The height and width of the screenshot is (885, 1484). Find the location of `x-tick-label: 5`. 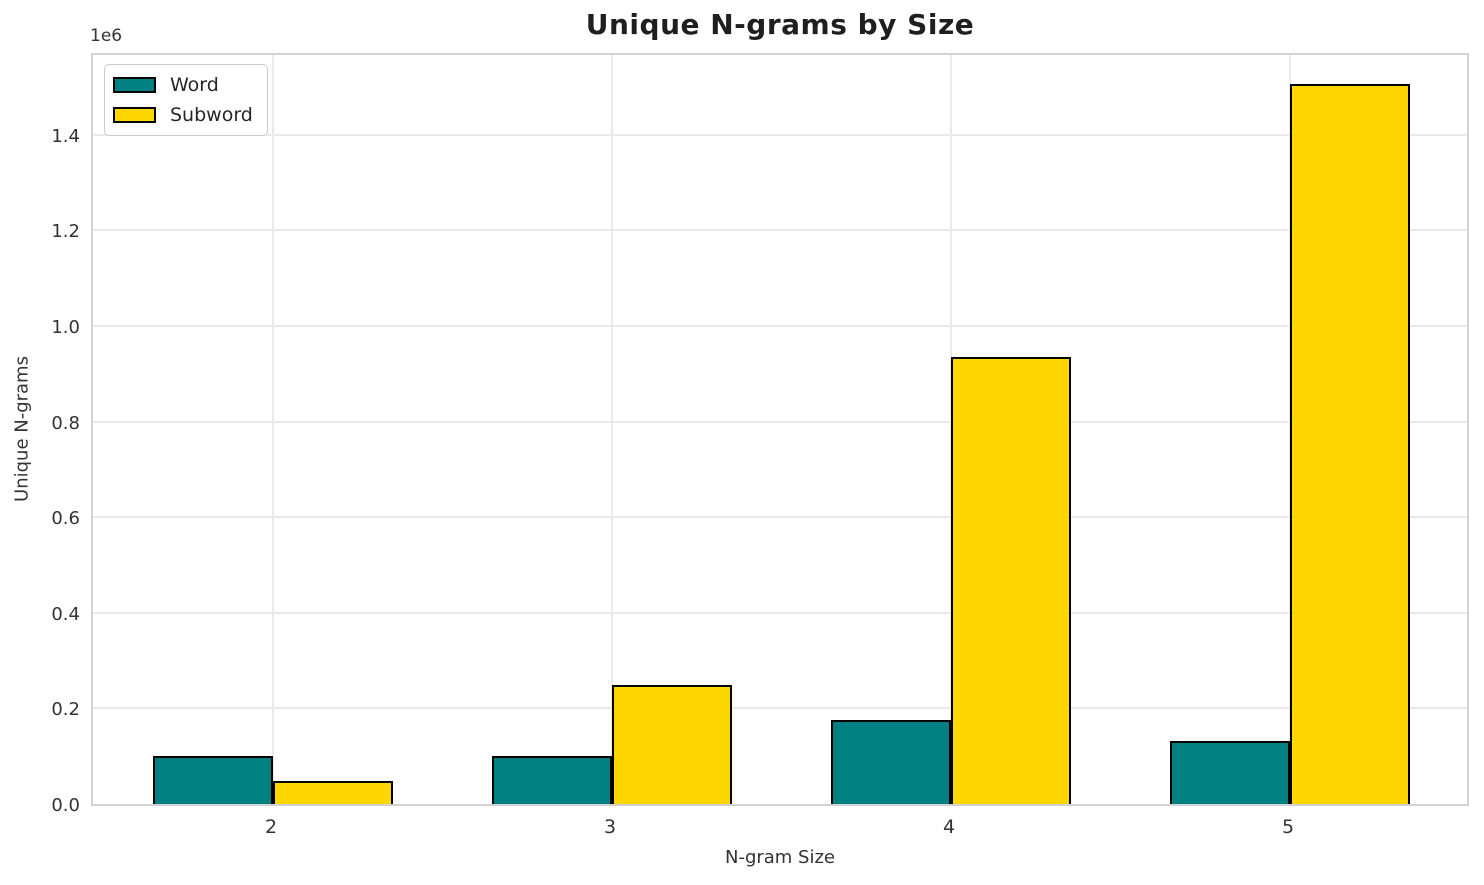

x-tick-label: 5 is located at coordinates (1288, 827).